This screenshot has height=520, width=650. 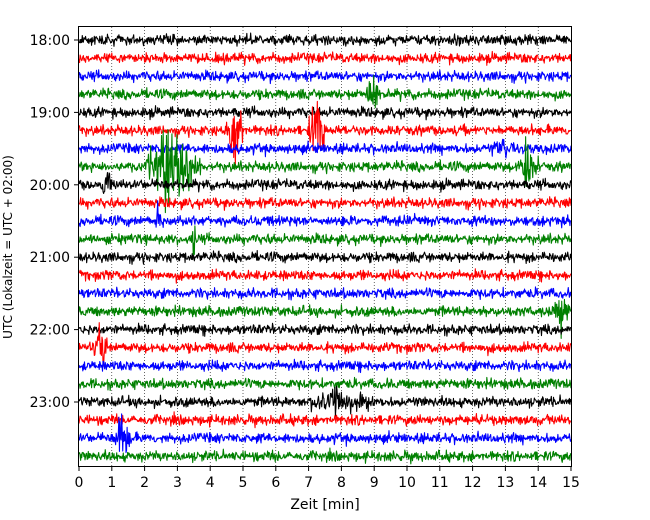 I want to click on x-tick-label: 14, so click(x=538, y=483).